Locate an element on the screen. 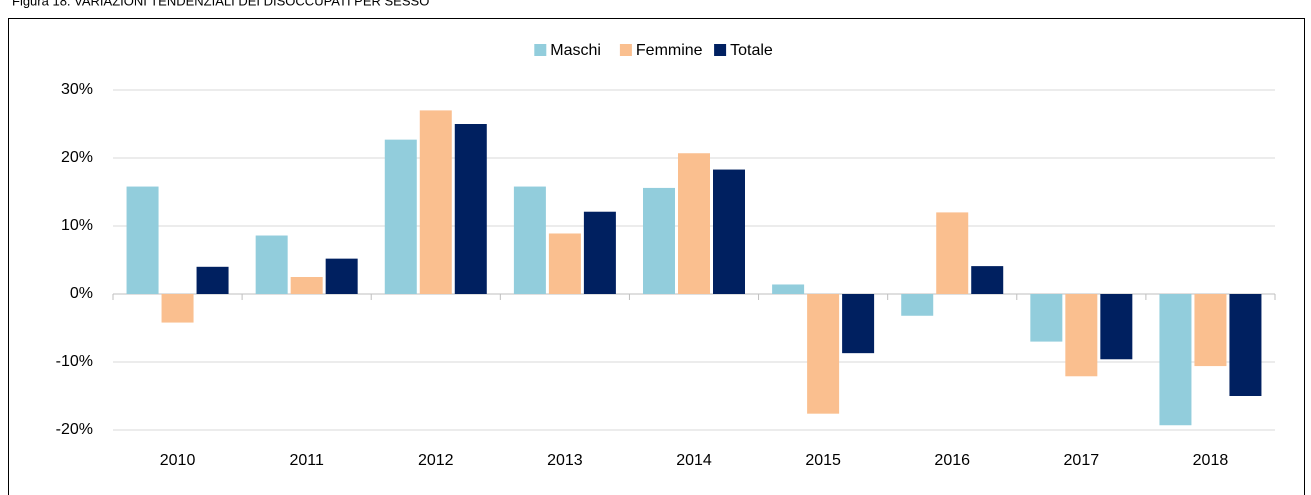 This screenshot has width=1311, height=495. y-tick-label: -10% is located at coordinates (74, 361).